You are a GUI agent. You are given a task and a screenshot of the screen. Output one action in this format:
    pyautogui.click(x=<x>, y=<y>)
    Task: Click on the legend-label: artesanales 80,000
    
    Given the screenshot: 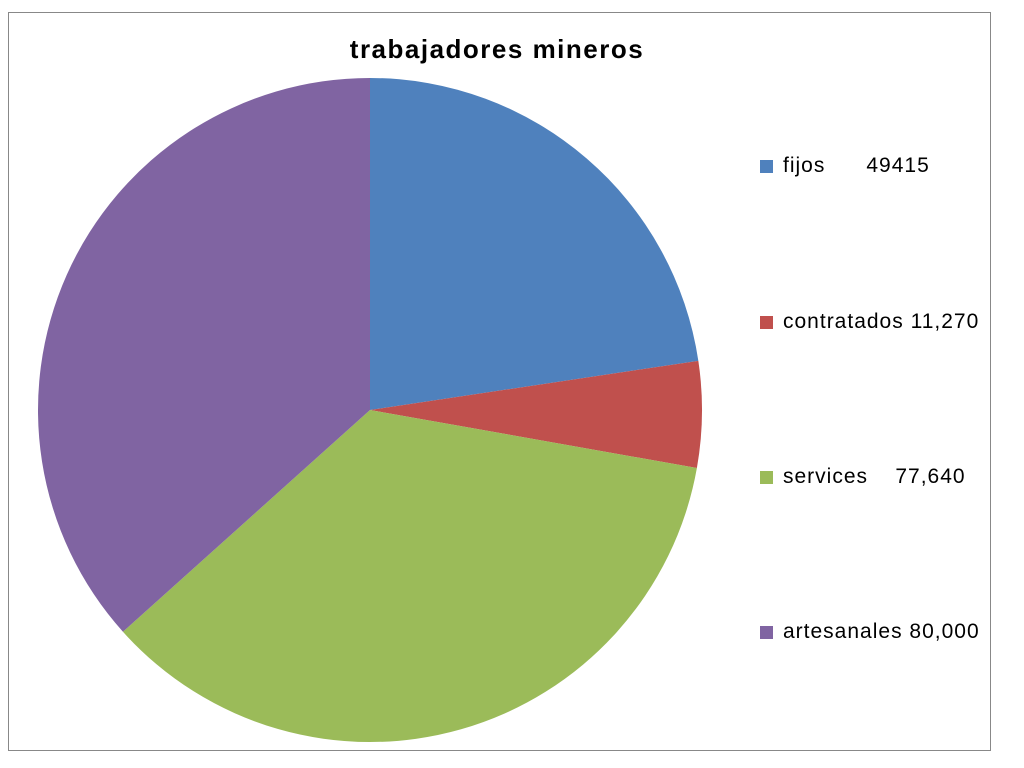 What is the action you would take?
    pyautogui.click(x=881, y=631)
    